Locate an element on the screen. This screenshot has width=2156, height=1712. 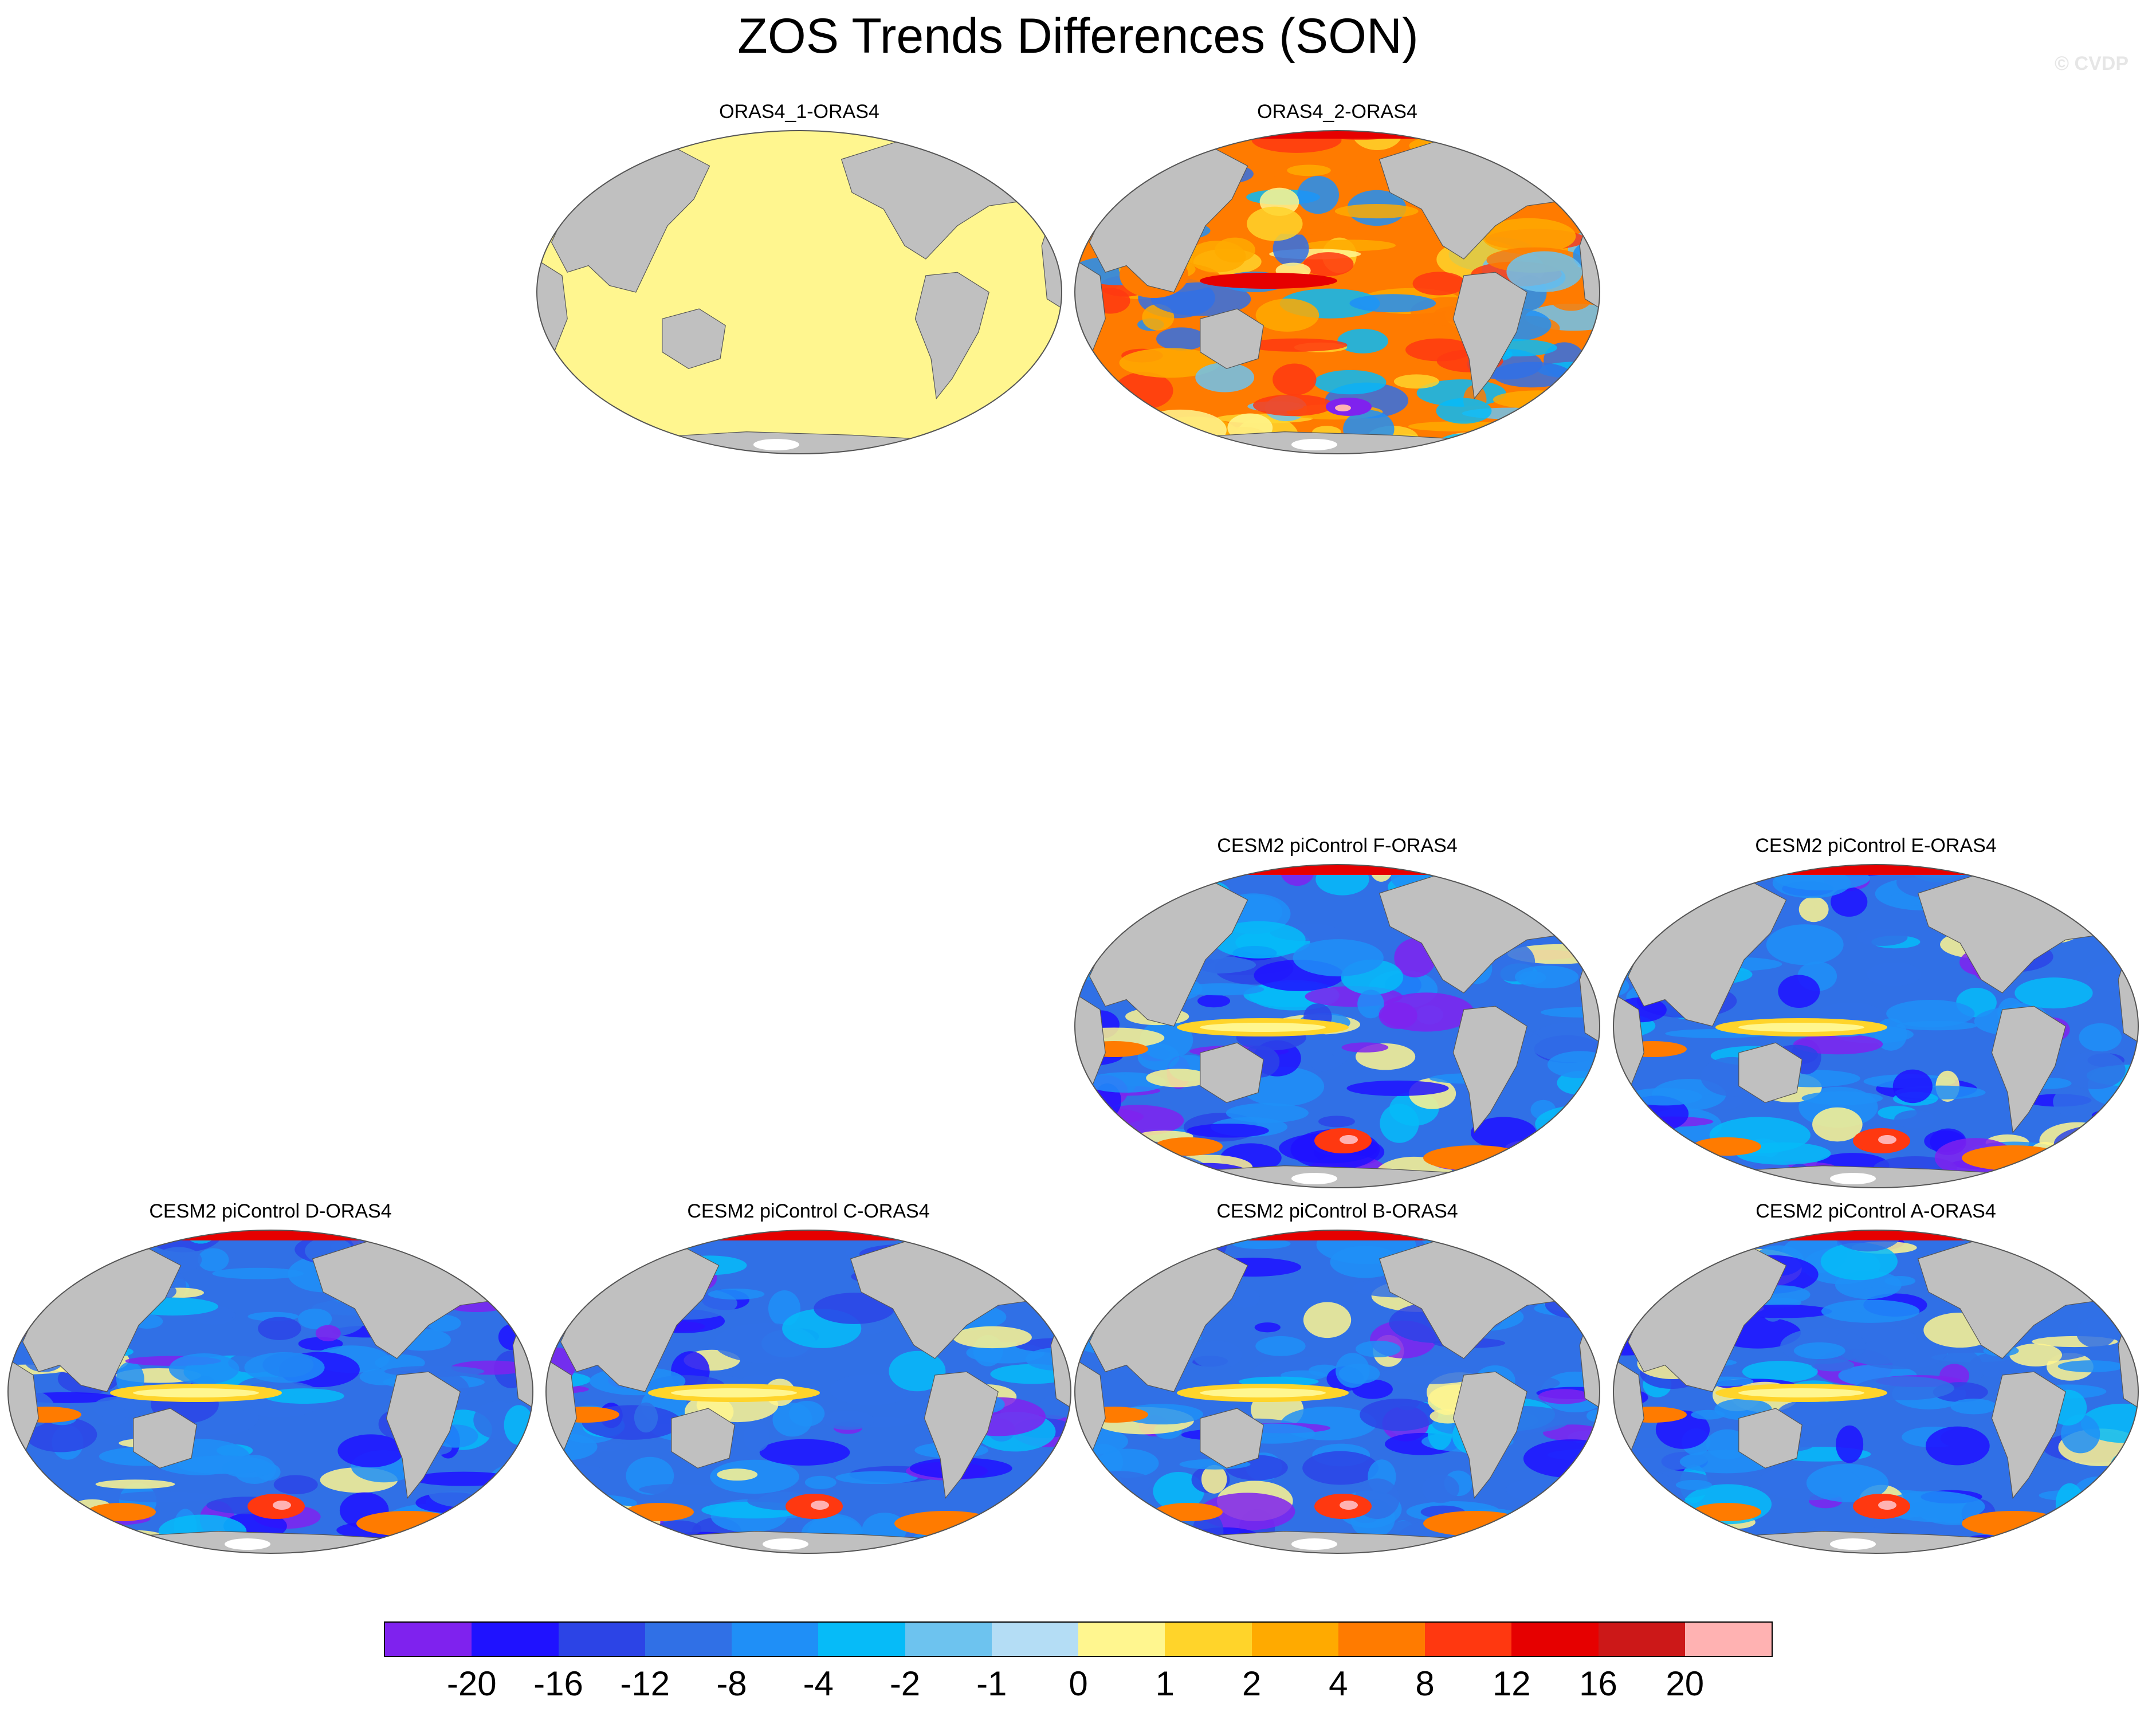
colorbar-tick-label: -4 is located at coordinates (818, 1683).